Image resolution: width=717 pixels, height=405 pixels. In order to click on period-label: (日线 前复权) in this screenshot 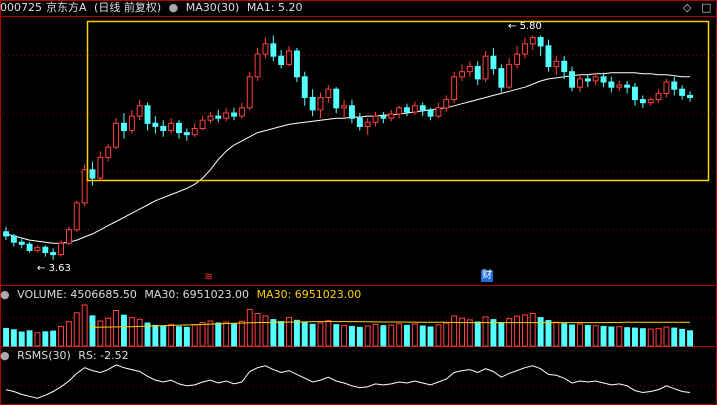, I will do `click(128, 7)`.